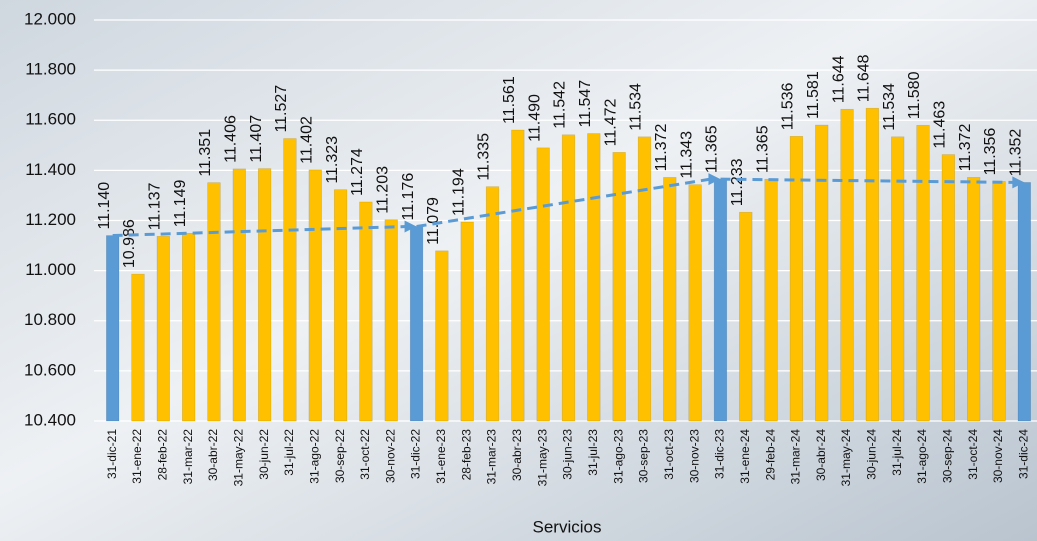 The width and height of the screenshot is (1037, 541). What do you see at coordinates (889, 107) in the screenshot?
I see `value-label: 11.534` at bounding box center [889, 107].